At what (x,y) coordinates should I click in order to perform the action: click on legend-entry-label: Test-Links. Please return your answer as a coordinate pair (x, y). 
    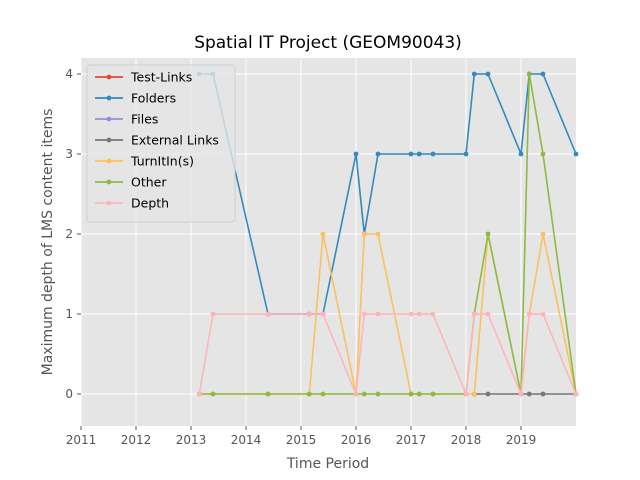
    Looking at the image, I should click on (161, 77).